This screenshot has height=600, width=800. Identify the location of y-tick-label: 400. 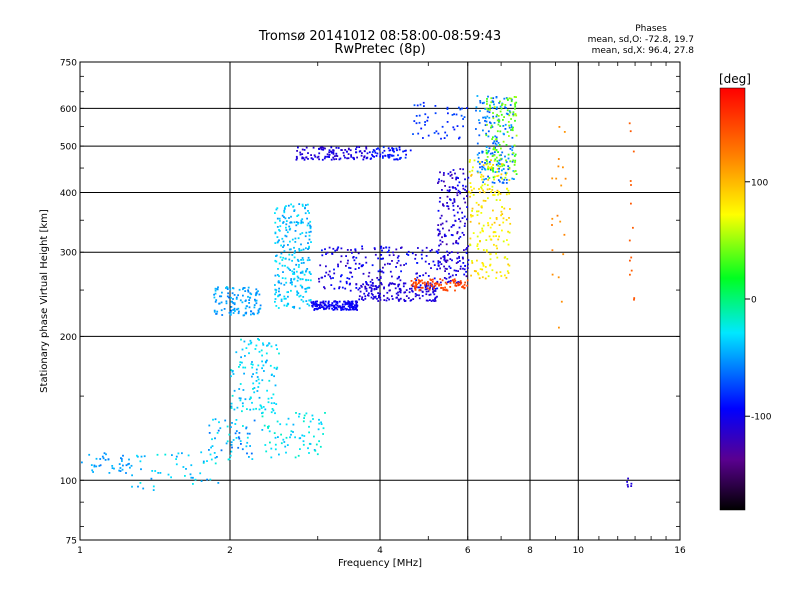
(68, 194).